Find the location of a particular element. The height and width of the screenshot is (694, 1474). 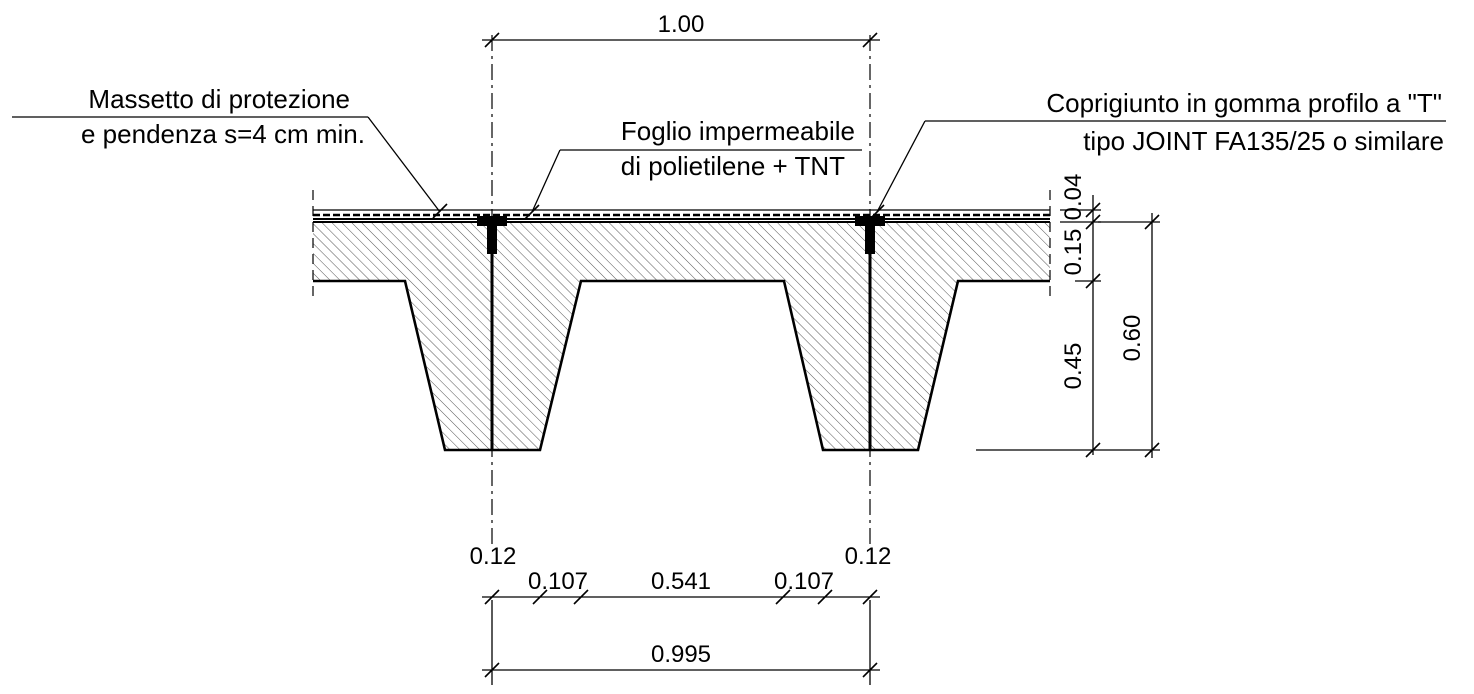

leader-joint-cover is located at coordinates (1157, 170).